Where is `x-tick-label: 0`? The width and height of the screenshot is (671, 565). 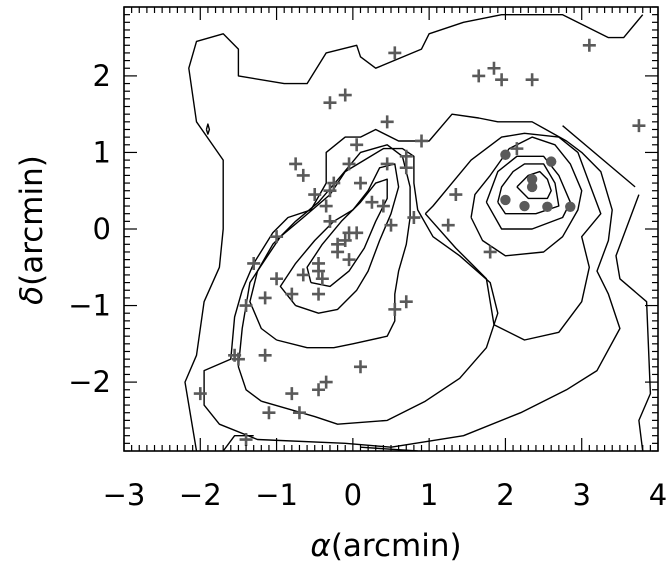
x-tick-label: 0 is located at coordinates (353, 495).